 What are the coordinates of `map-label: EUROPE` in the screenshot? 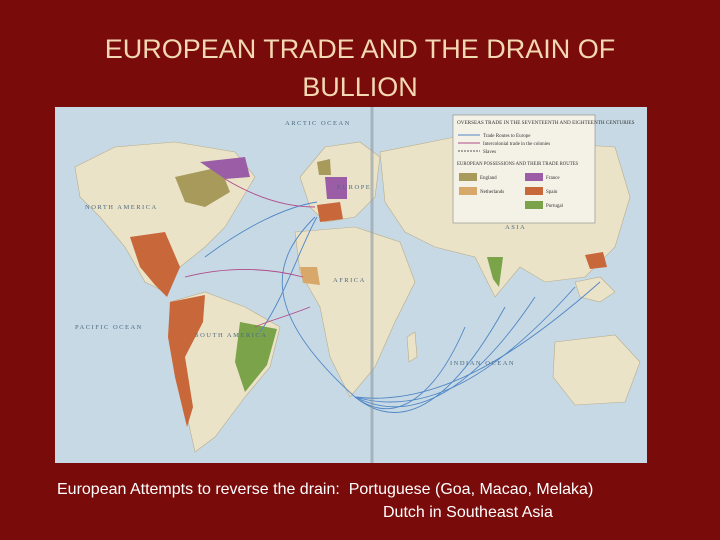 It's located at (354, 187).